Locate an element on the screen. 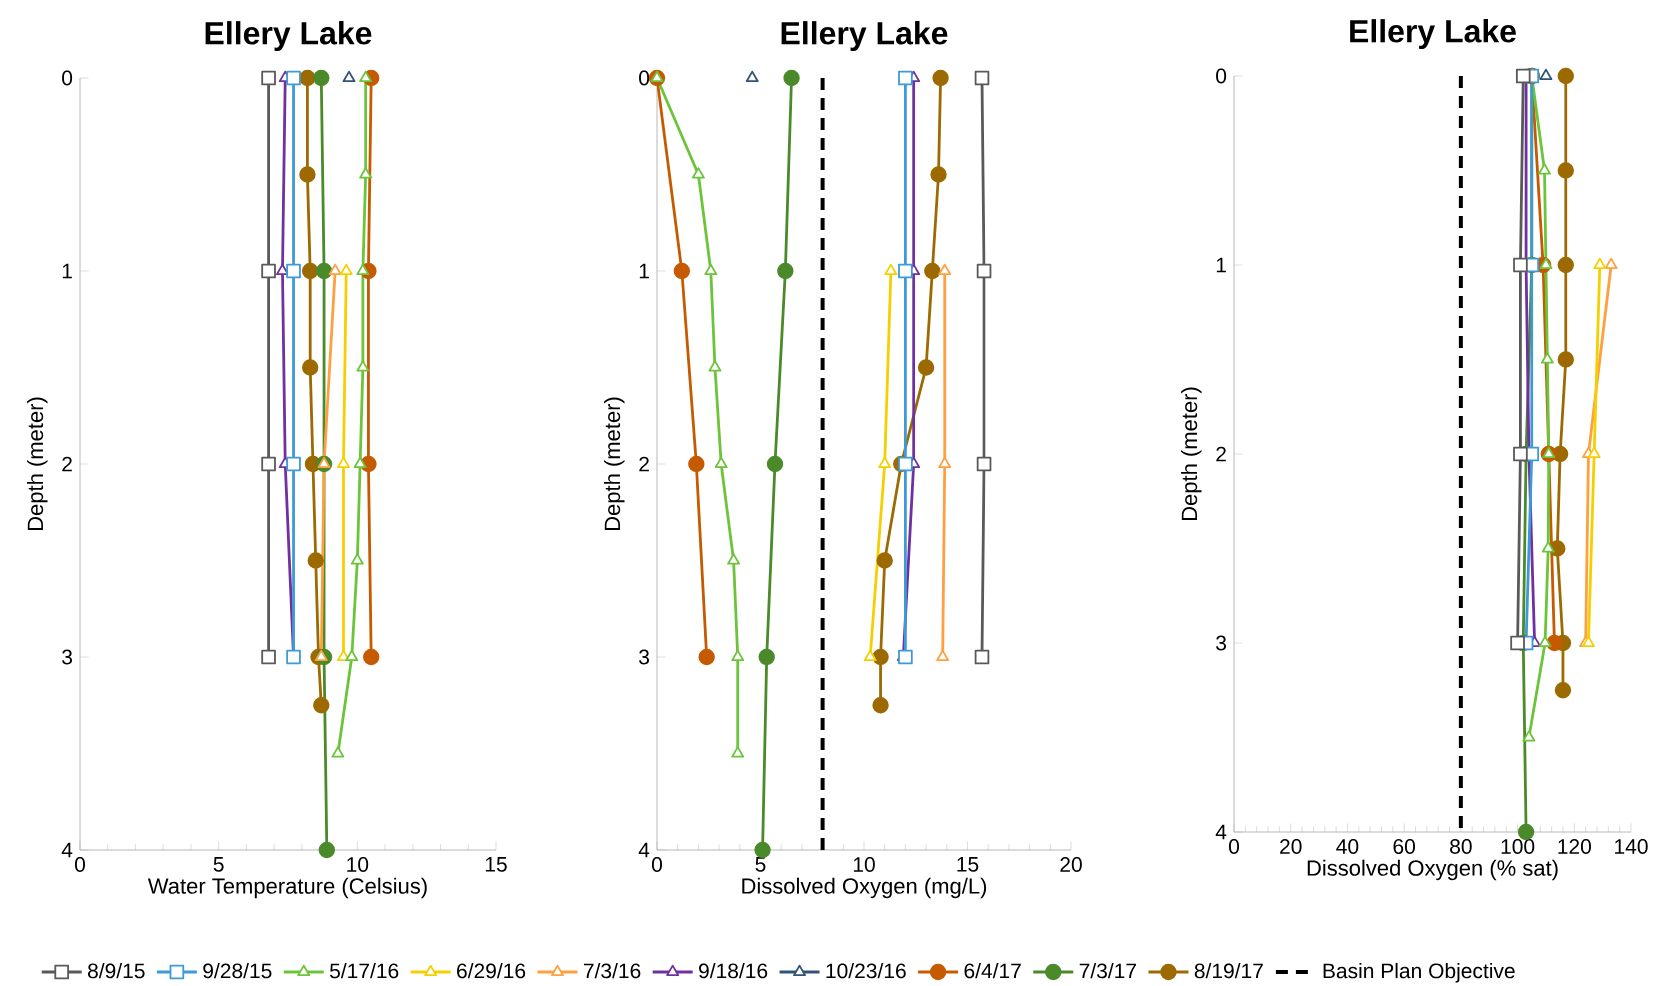 Image resolution: width=1671 pixels, height=986 pixels. legend-label: 7/3/17 is located at coordinates (1107, 970).